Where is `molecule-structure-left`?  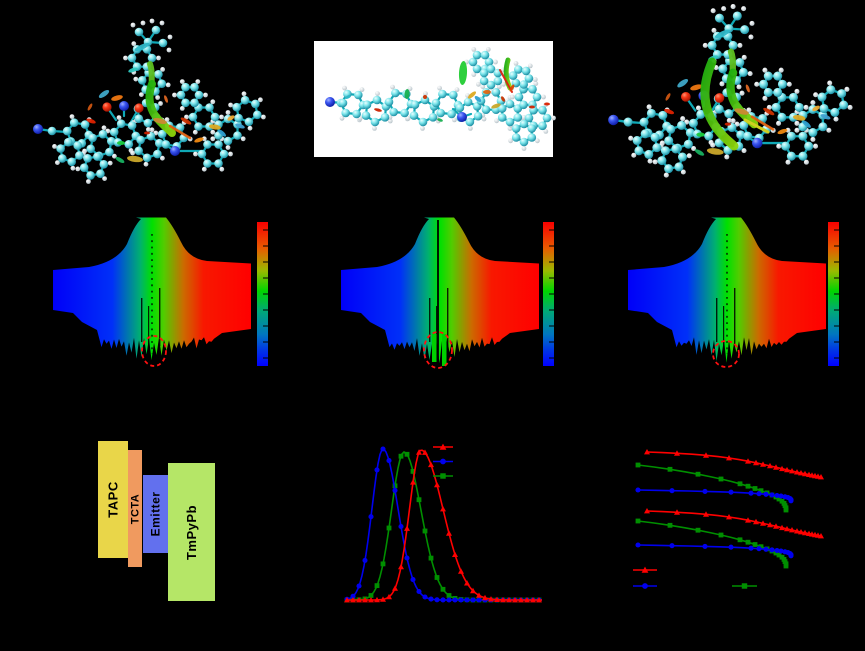 molecule-structure-left is located at coordinates (149, 101).